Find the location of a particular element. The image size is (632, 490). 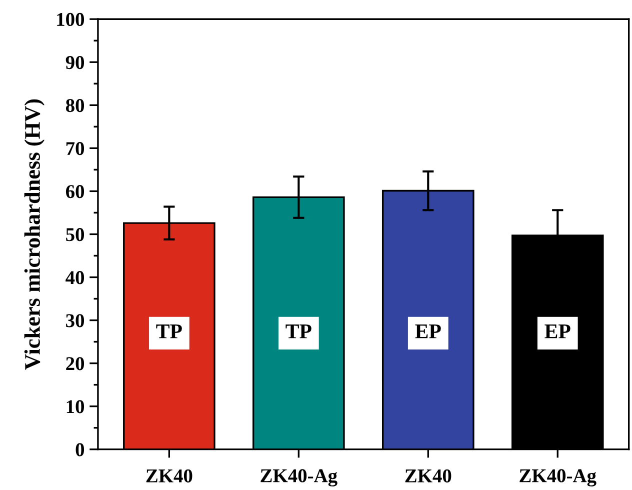

y-axis-title: Vickers microhardness (HV) is located at coordinates (34, 234).